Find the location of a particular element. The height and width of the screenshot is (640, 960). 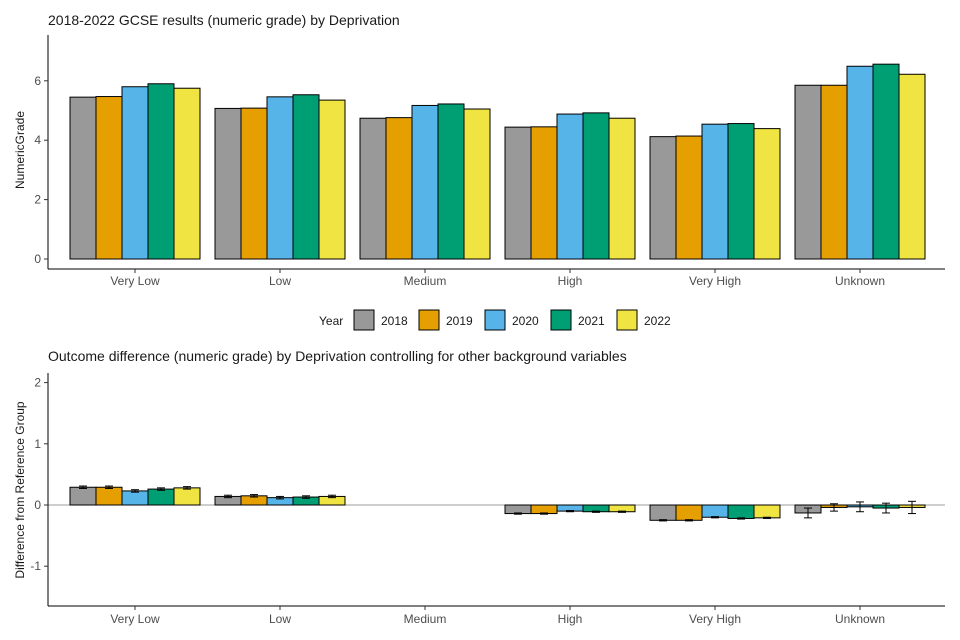

bar-2019-low is located at coordinates (254, 183).